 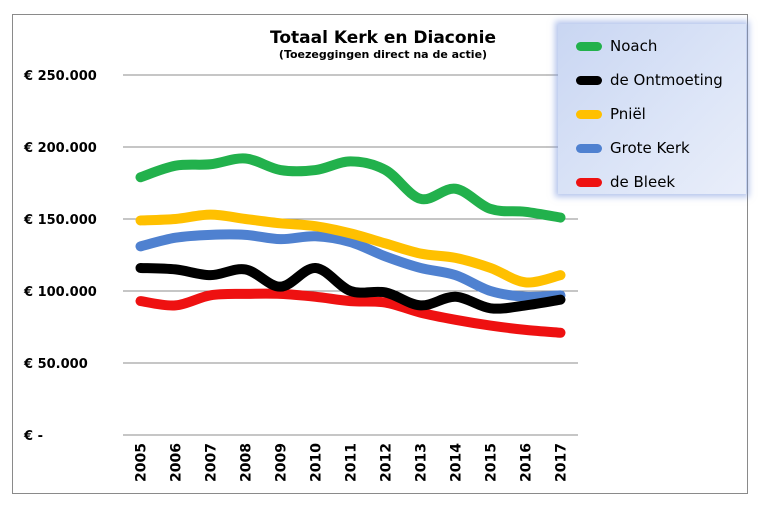 What do you see at coordinates (60, 148) in the screenshot?
I see `y-tick-label: € 200.000` at bounding box center [60, 148].